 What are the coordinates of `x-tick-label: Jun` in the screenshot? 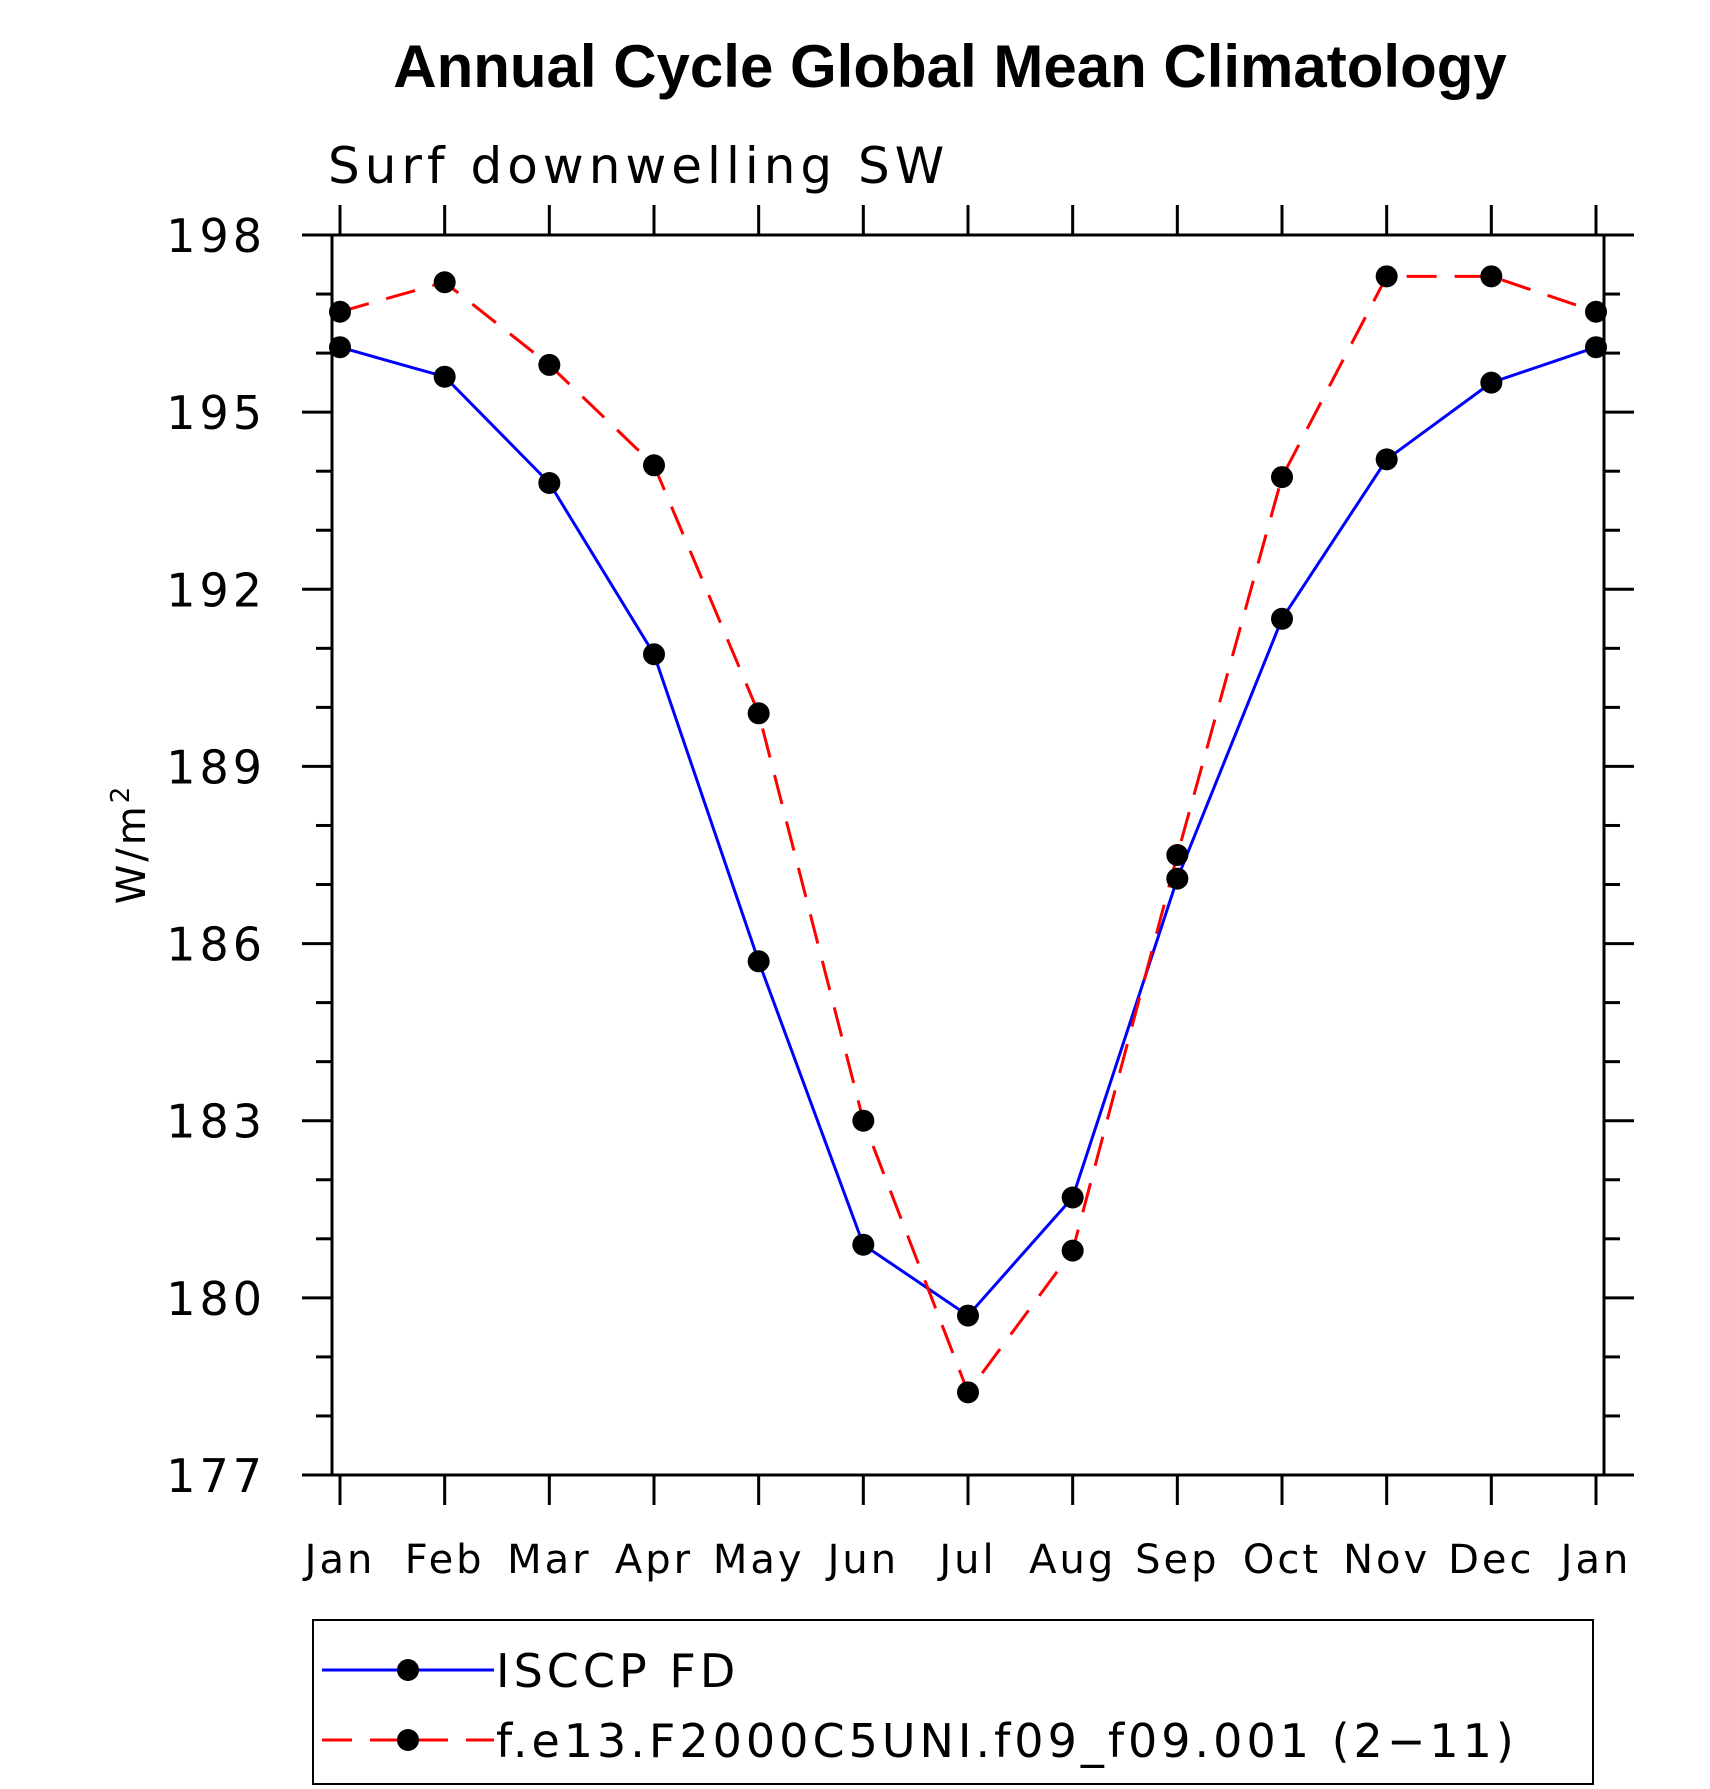 It's located at (862, 1560).